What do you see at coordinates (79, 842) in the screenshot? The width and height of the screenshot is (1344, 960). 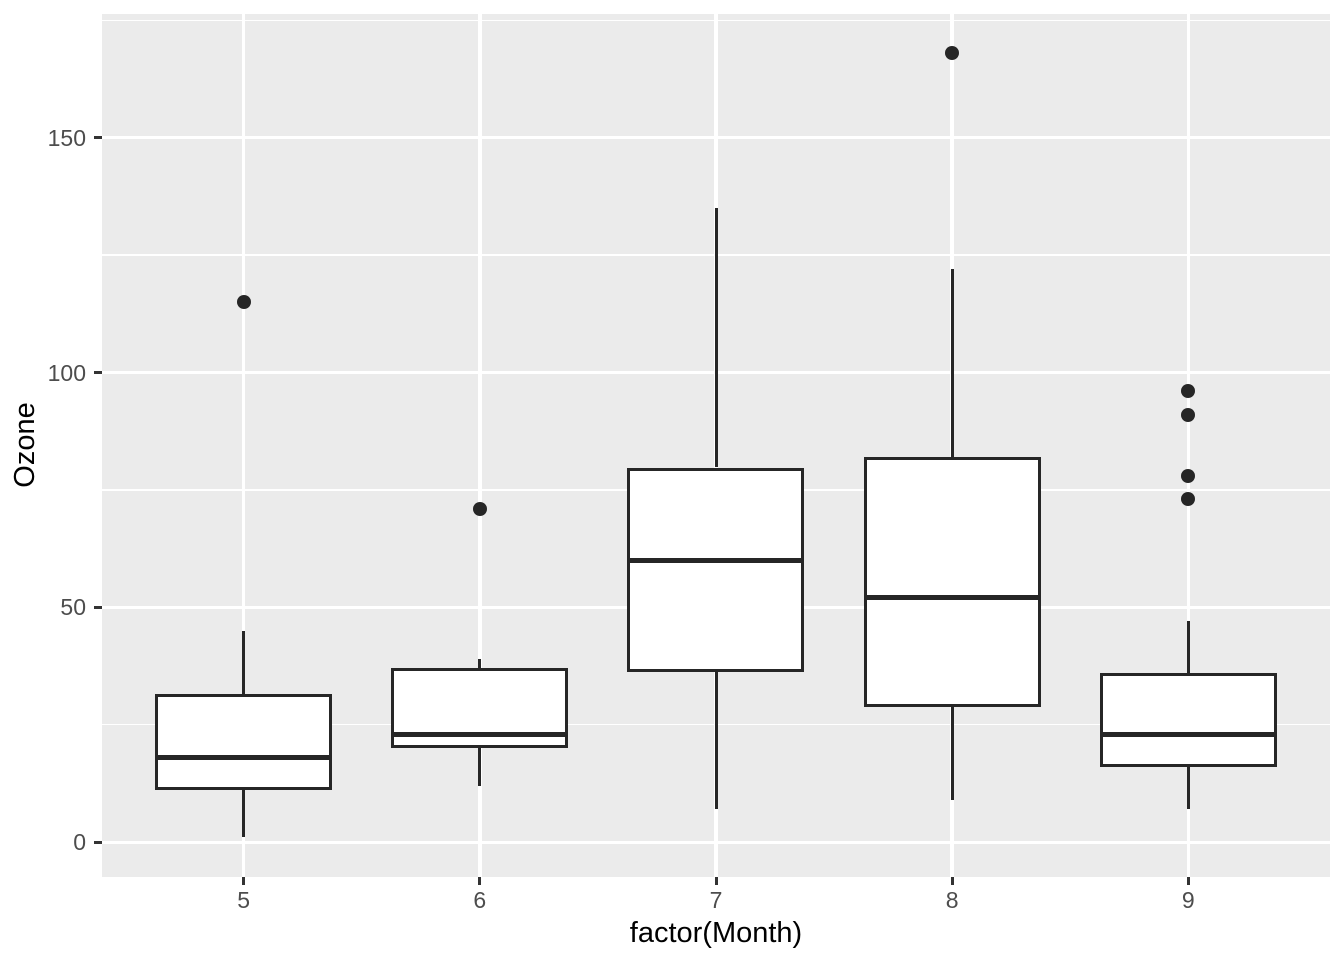 I see `y-tick-label: 0` at bounding box center [79, 842].